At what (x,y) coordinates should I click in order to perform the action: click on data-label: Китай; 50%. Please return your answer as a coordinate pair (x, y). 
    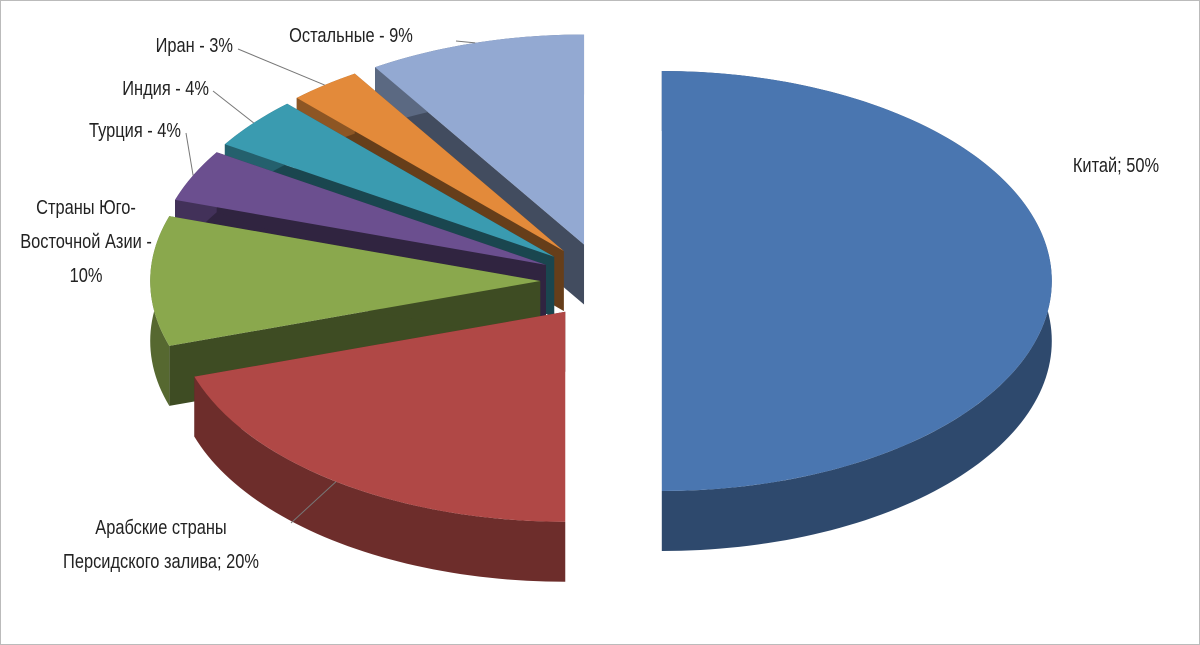
    Looking at the image, I should click on (1116, 166).